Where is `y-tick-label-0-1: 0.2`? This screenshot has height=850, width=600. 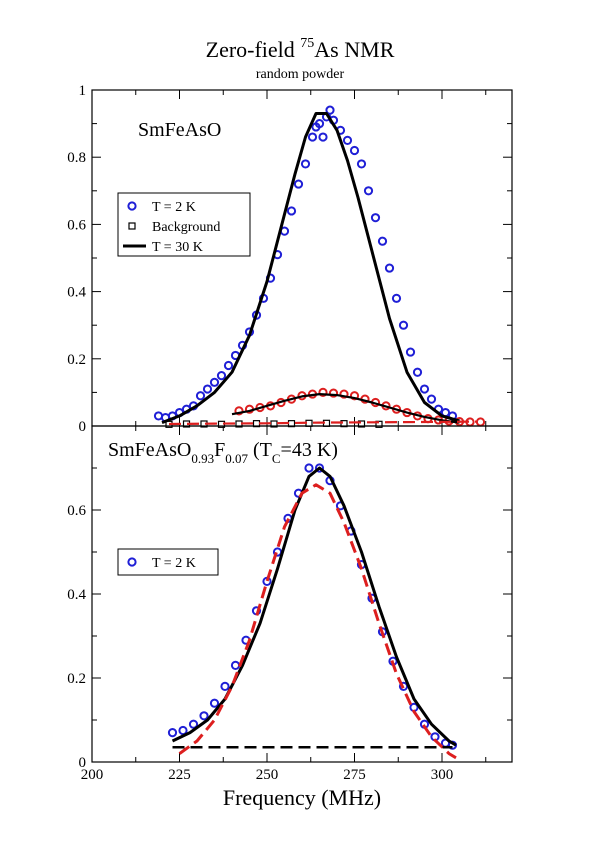
y-tick-label-0-1: 0.2 is located at coordinates (76, 360).